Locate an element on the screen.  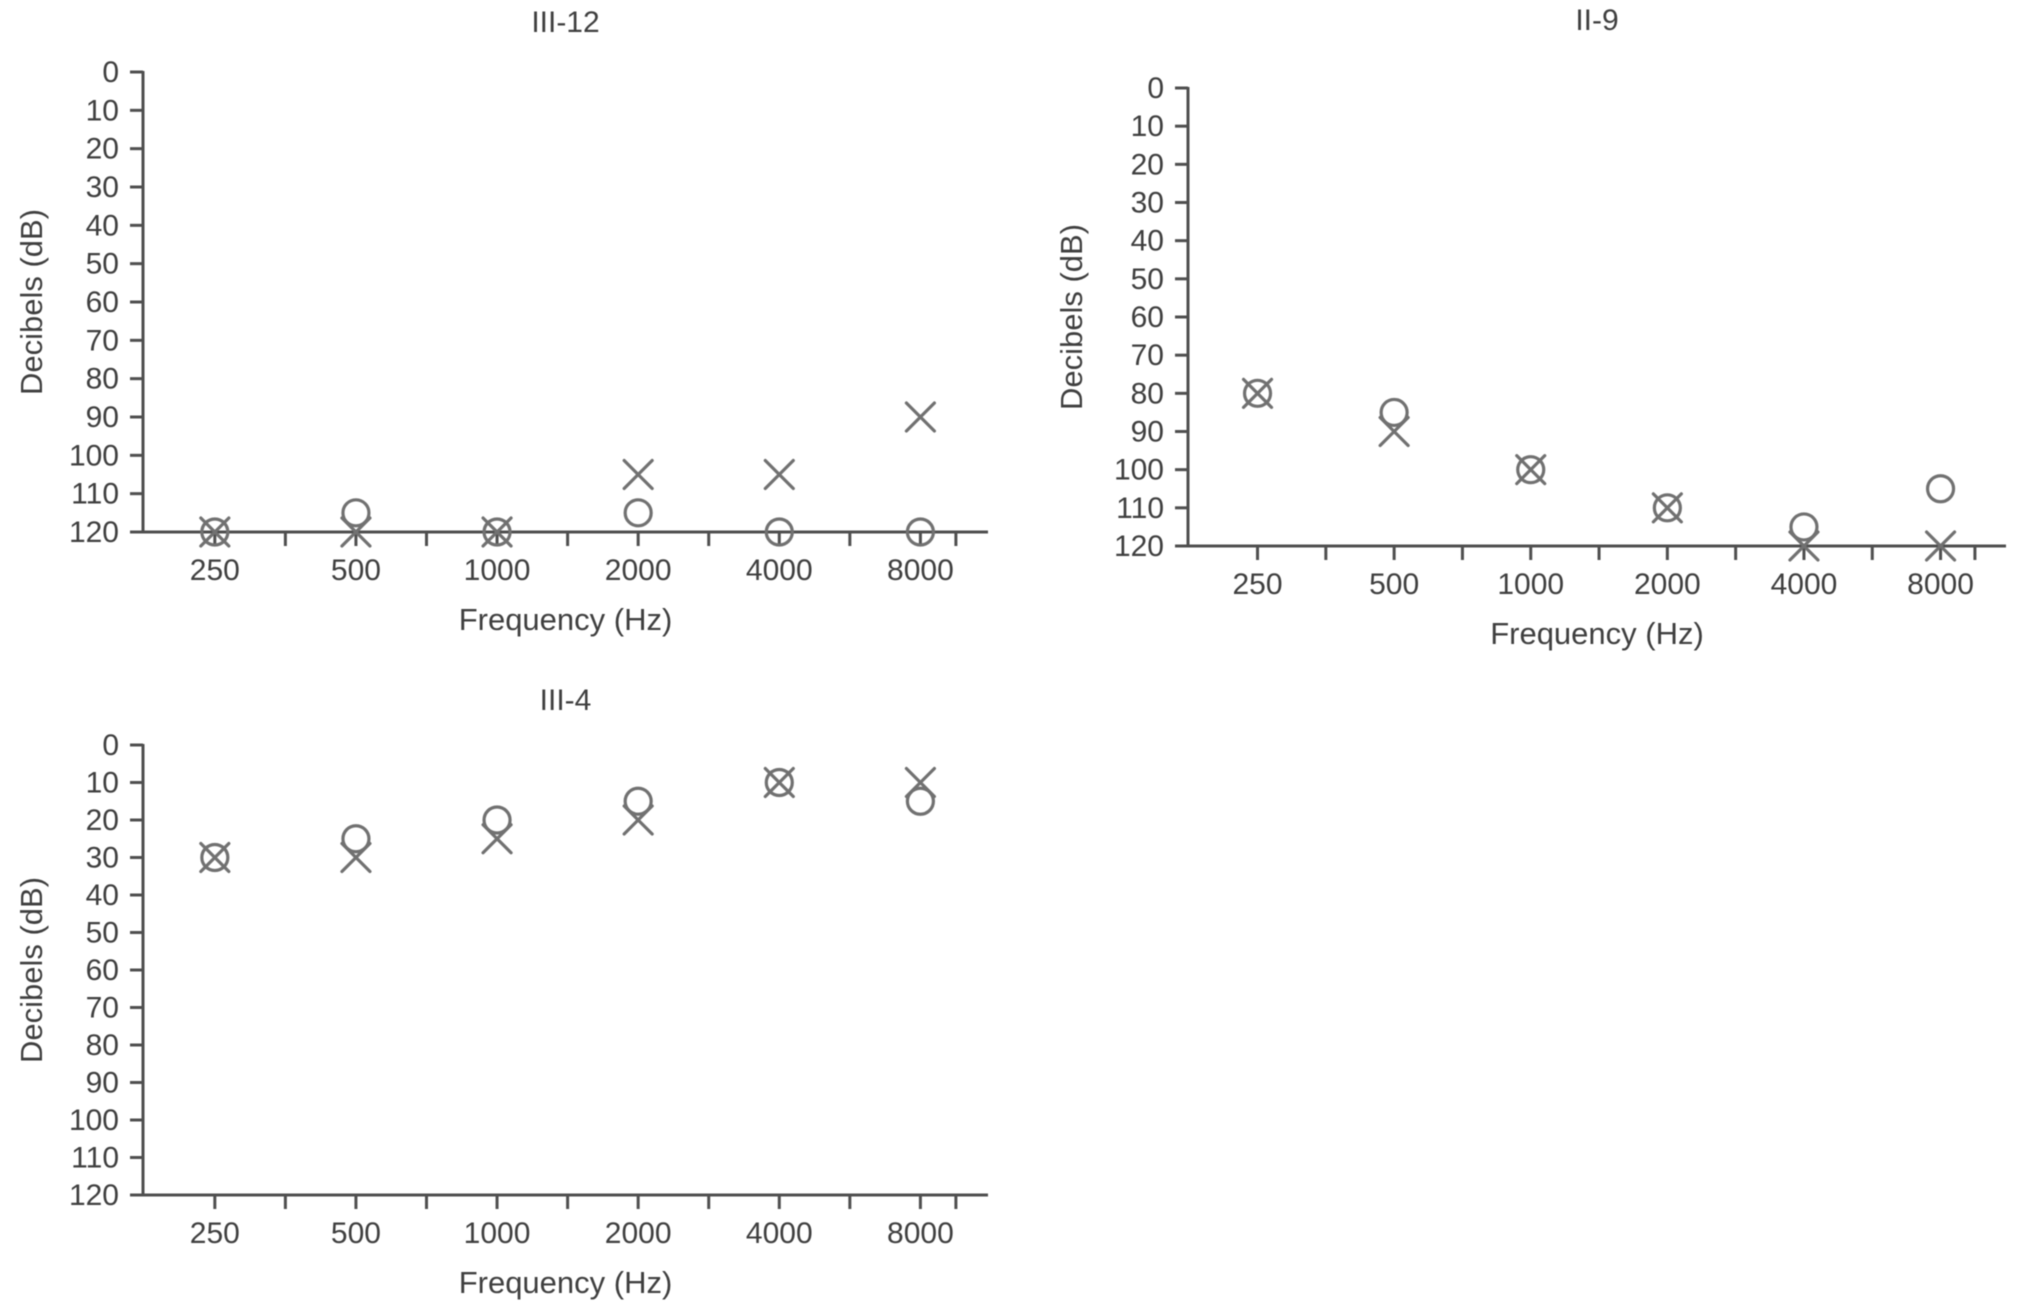
chart-title: II-9 is located at coordinates (1596, 20).